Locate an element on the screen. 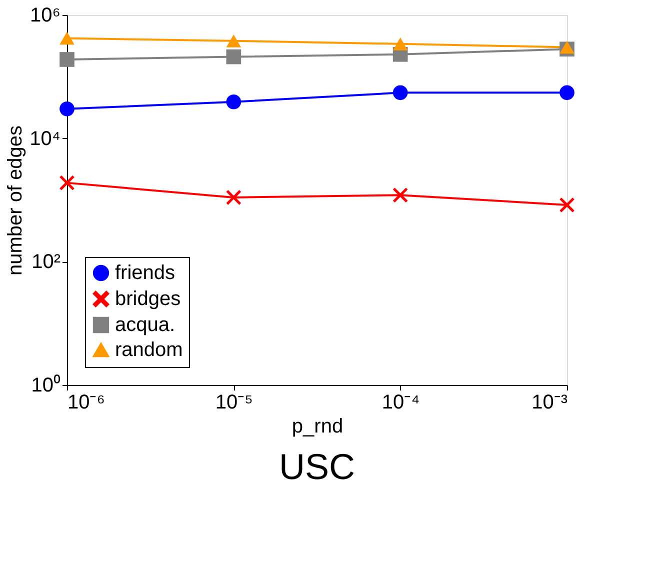  legend-label: bridges is located at coordinates (148, 299).